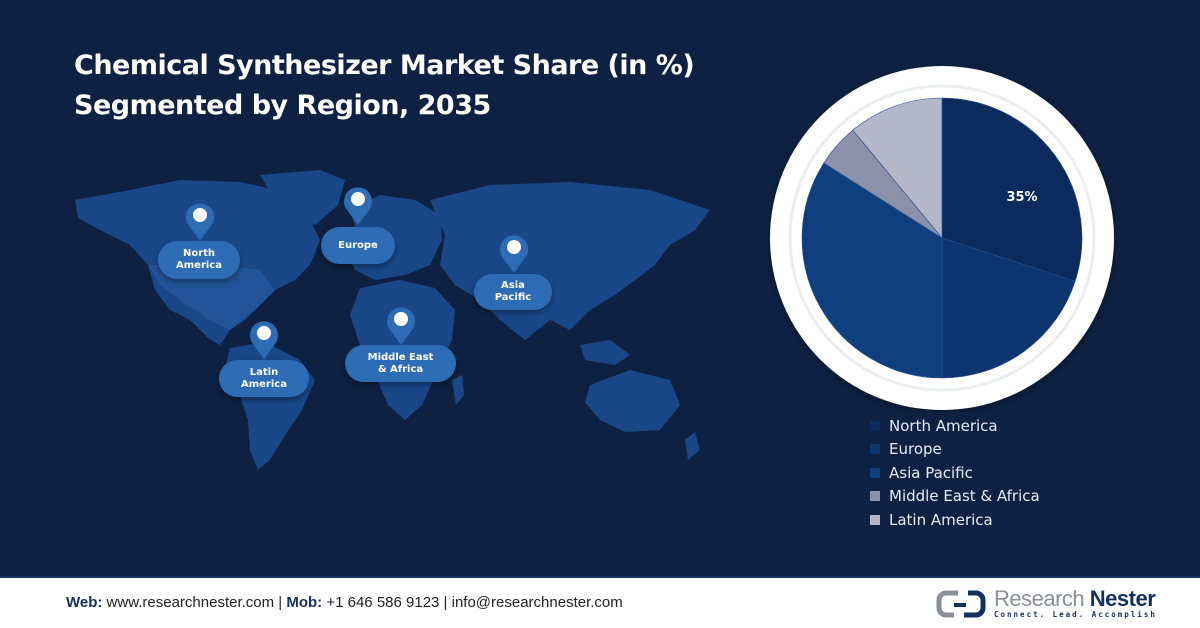 This screenshot has height=628, width=1200. Describe the element at coordinates (84, 602) in the screenshot. I see `web-label: Web:` at that location.